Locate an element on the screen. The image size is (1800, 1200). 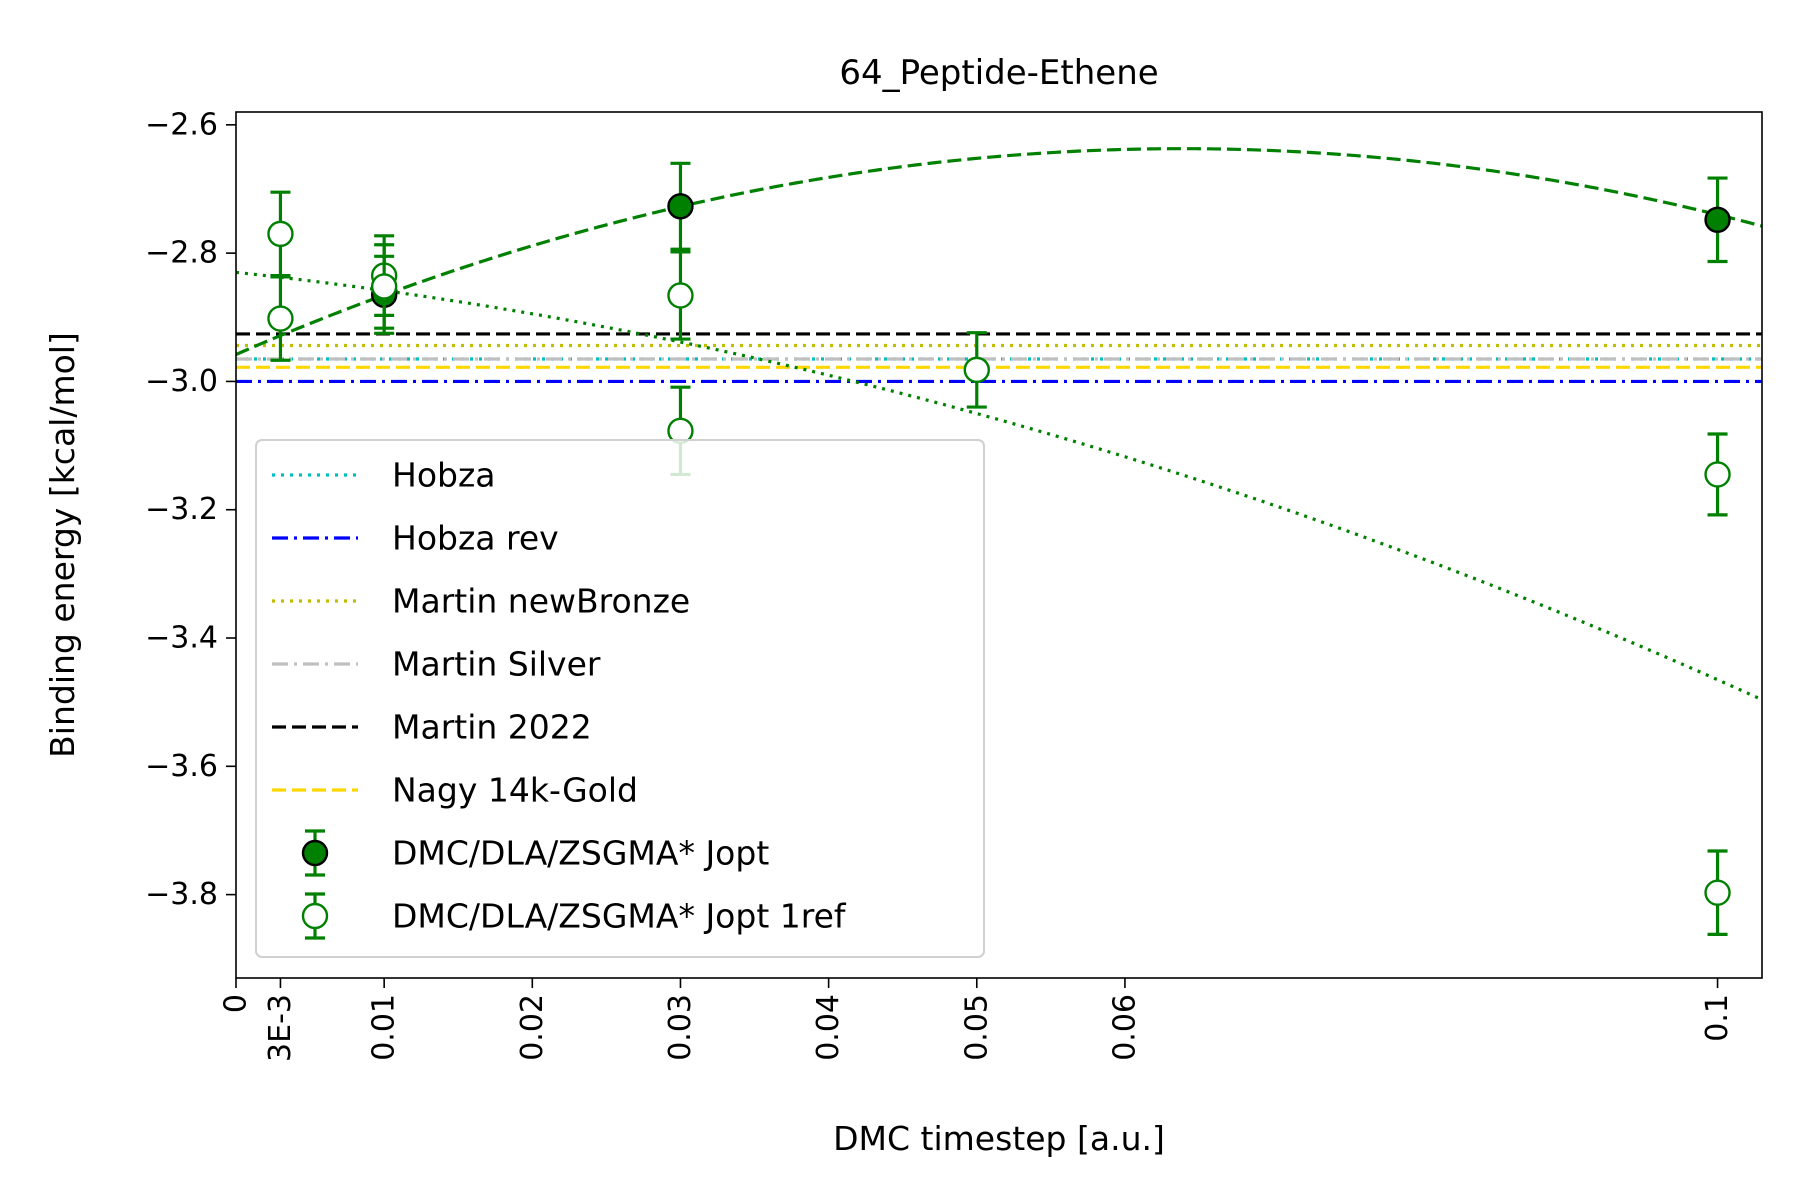
x-tick-label: 0 is located at coordinates (236, 1003).